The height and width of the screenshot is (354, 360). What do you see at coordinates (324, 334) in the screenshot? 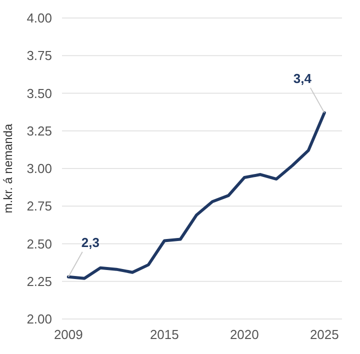
I see `x-tick-label: 2025` at bounding box center [324, 334].